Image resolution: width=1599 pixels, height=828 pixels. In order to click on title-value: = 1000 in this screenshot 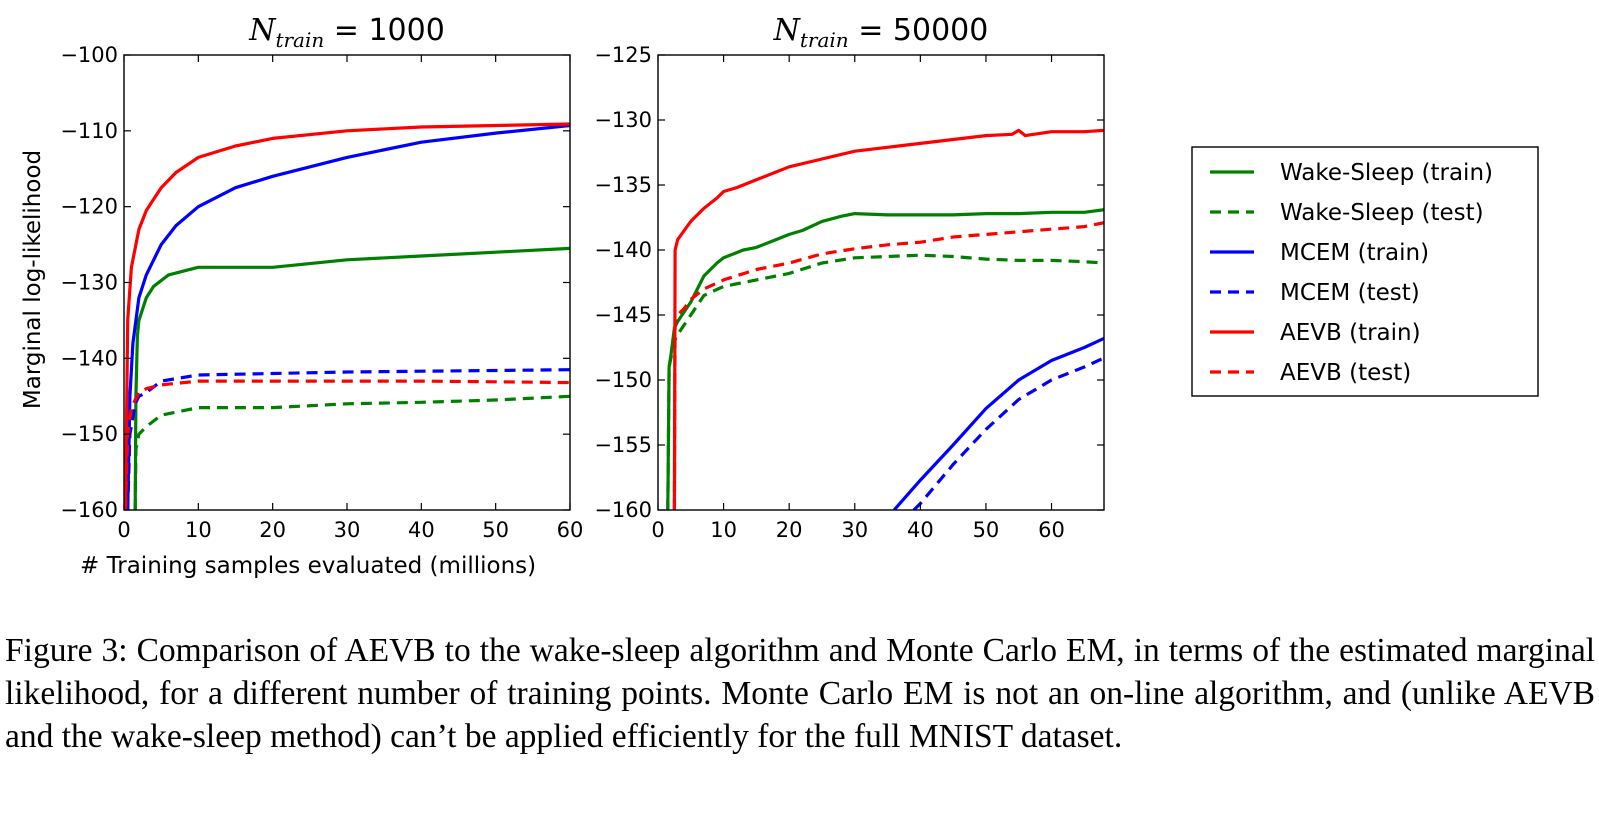, I will do `click(384, 30)`.